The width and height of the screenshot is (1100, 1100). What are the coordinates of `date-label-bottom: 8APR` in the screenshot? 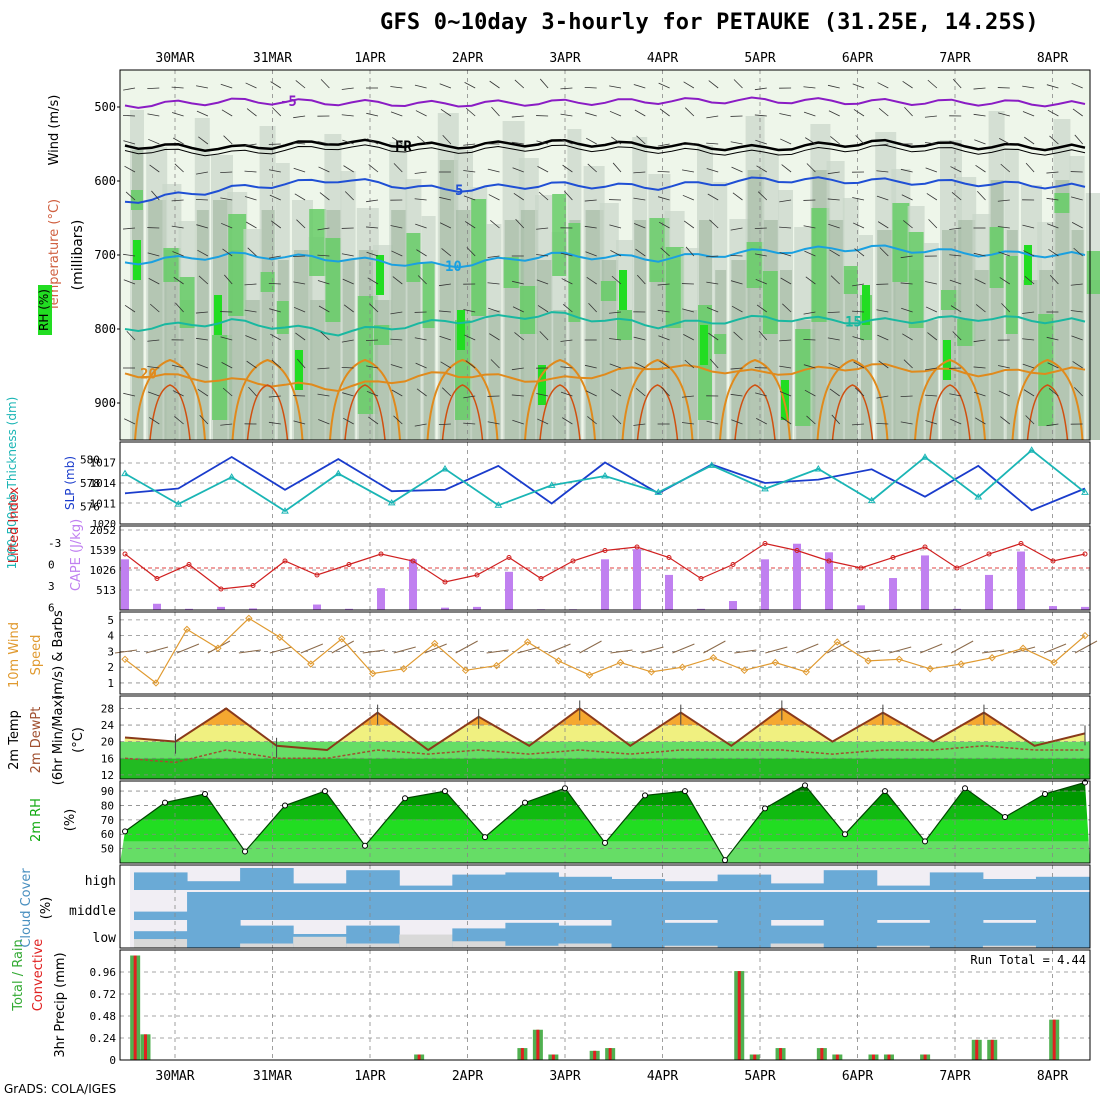 It's located at (1052, 1076).